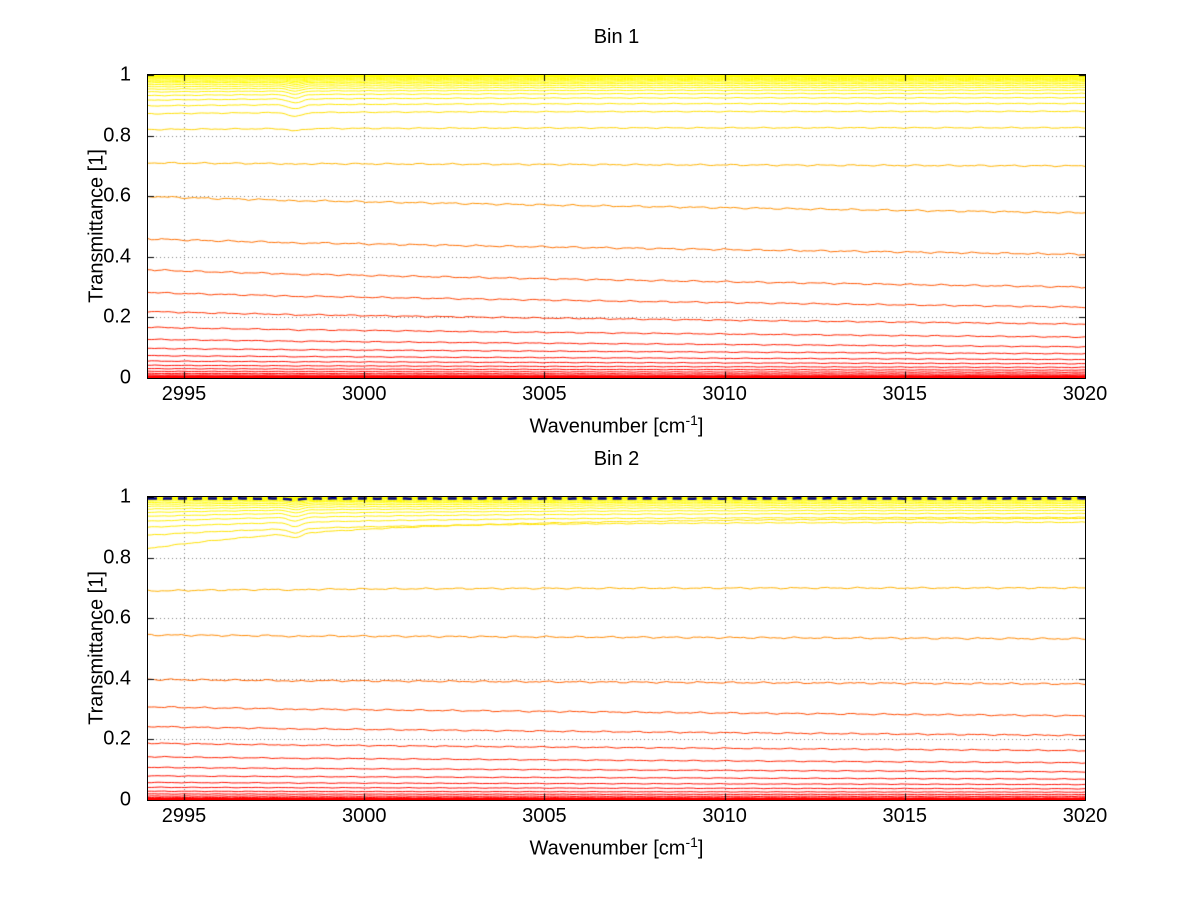 This screenshot has width=1200, height=901. Describe the element at coordinates (616, 37) in the screenshot. I see `plot-title: Bin 1` at that location.